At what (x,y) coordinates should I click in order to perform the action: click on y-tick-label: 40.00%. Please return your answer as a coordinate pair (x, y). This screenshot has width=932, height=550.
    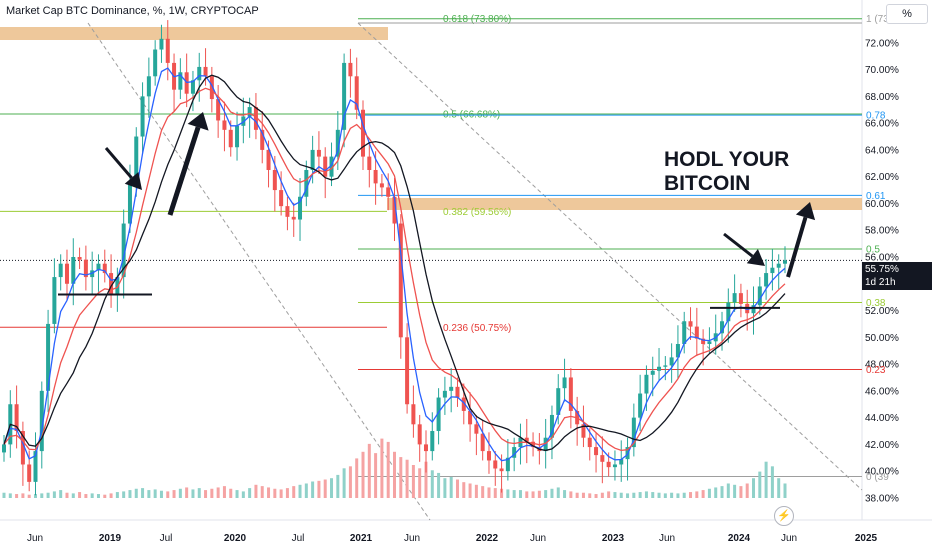
    Looking at the image, I should click on (882, 472).